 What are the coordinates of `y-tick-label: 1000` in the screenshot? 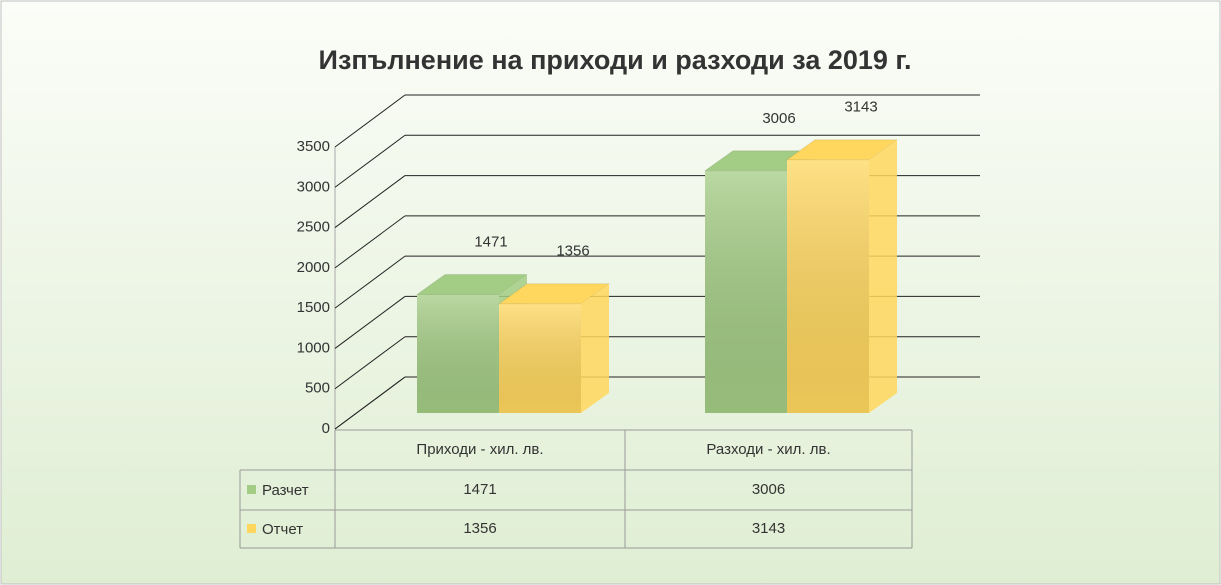 It's located at (313, 347).